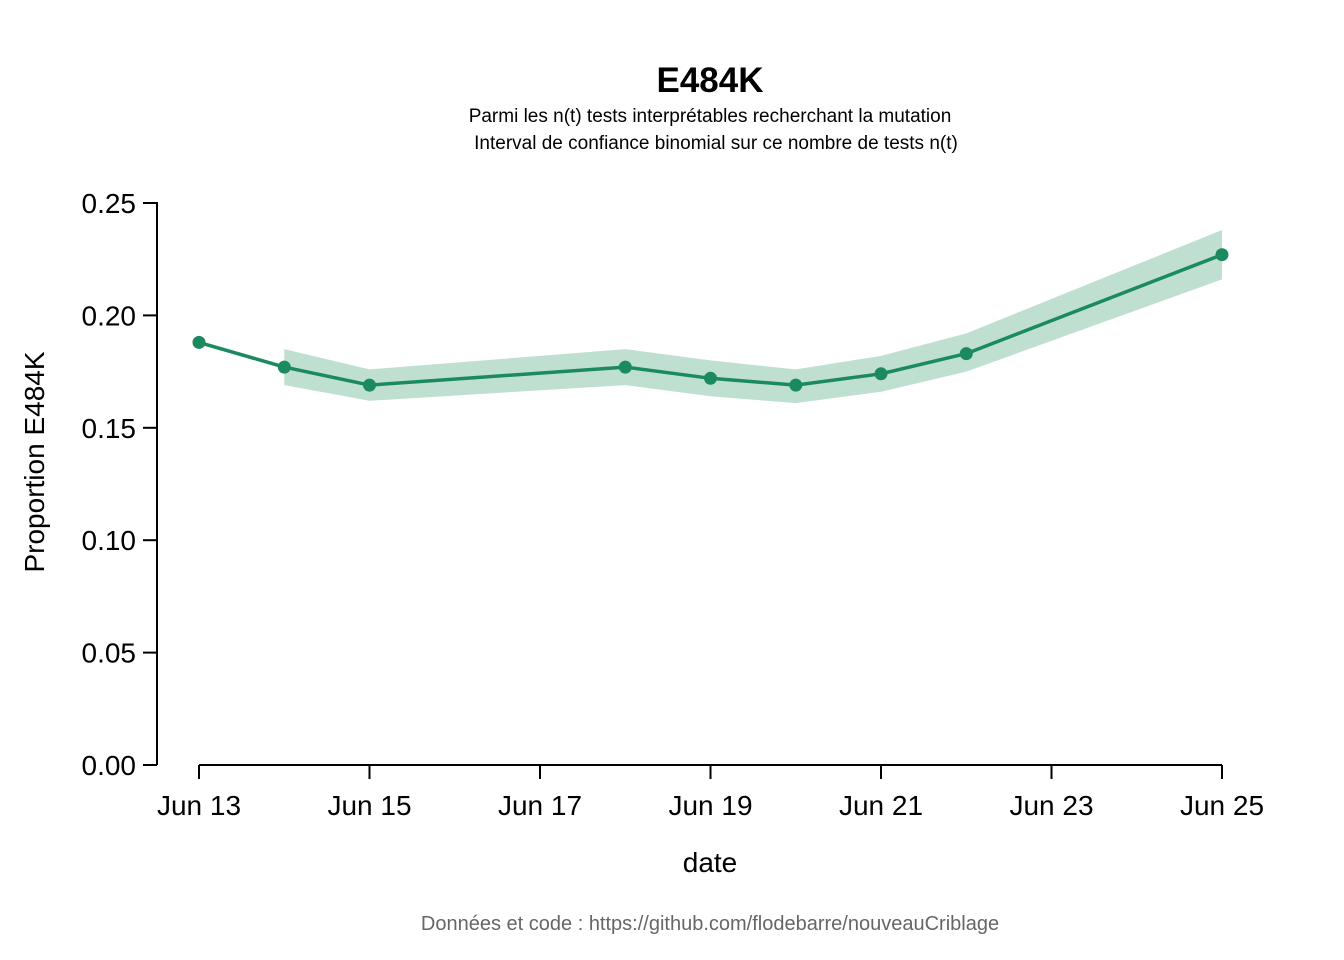 The height and width of the screenshot is (960, 1344). I want to click on y-axis: 0.00 0.05 0.10 0.15 0.20 0.25, so click(120, 484).